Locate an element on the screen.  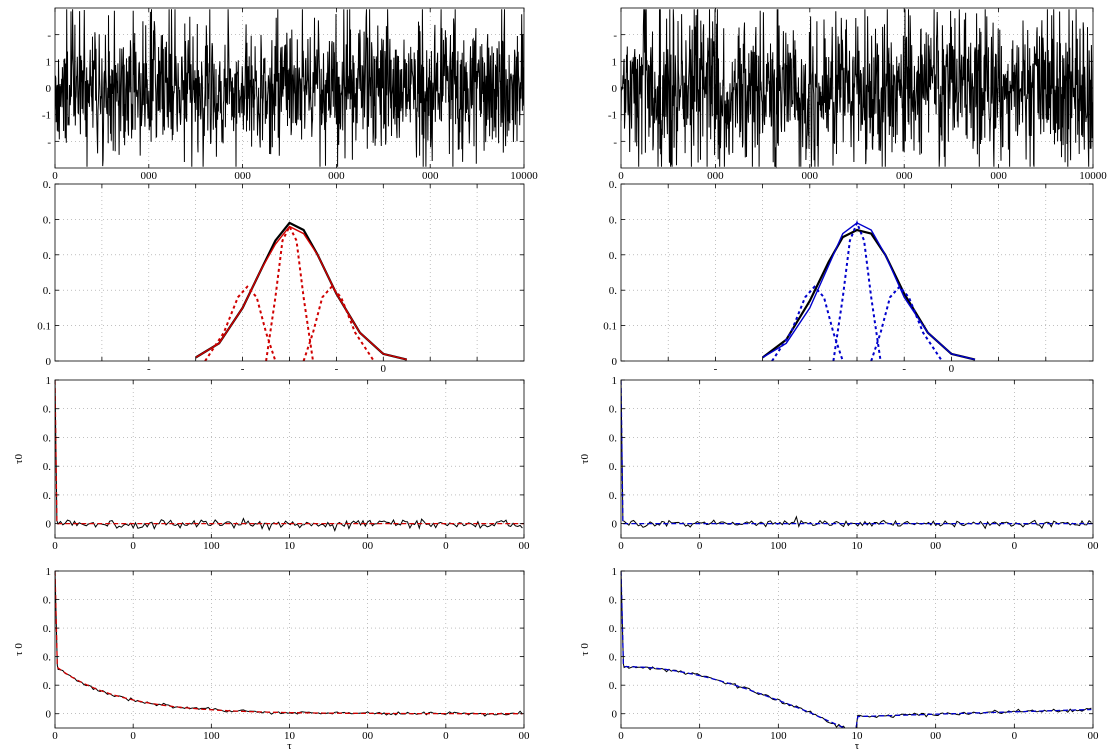
acf2-right: 0 0 100 10 00 0 0000.0.0.0.1τ 0τ is located at coordinates (839, 658).